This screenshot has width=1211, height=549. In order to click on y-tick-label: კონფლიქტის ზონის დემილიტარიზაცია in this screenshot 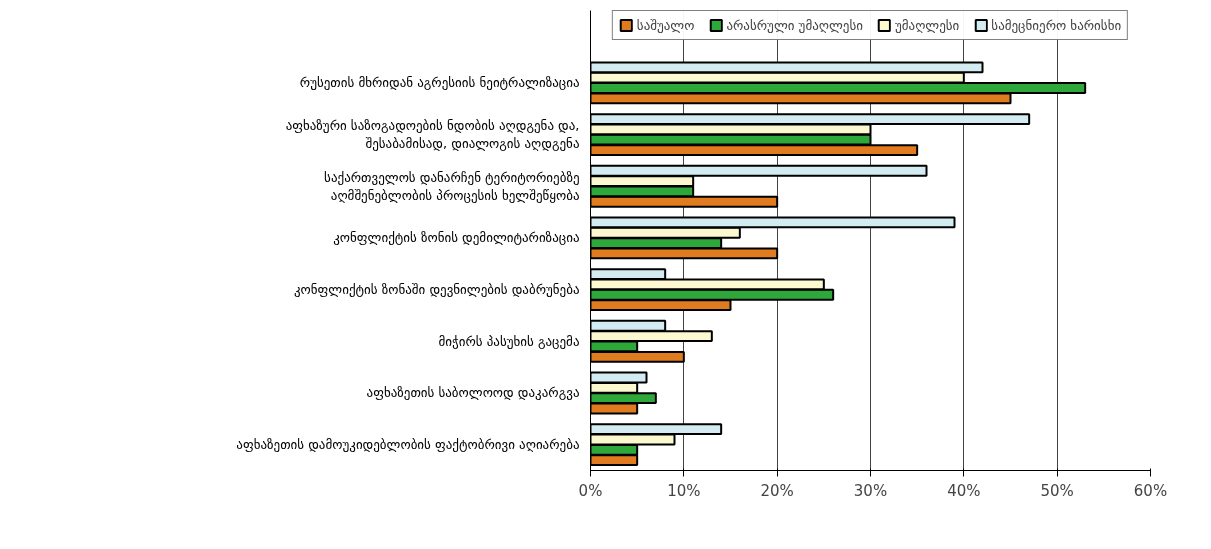, I will do `click(456, 238)`.